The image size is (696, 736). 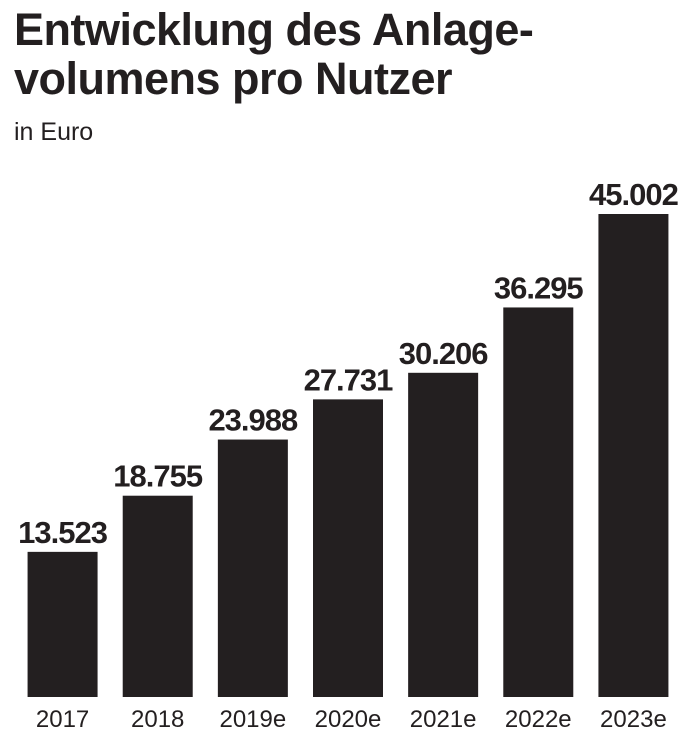 I want to click on x-tick-label: 2022e, so click(x=538, y=719).